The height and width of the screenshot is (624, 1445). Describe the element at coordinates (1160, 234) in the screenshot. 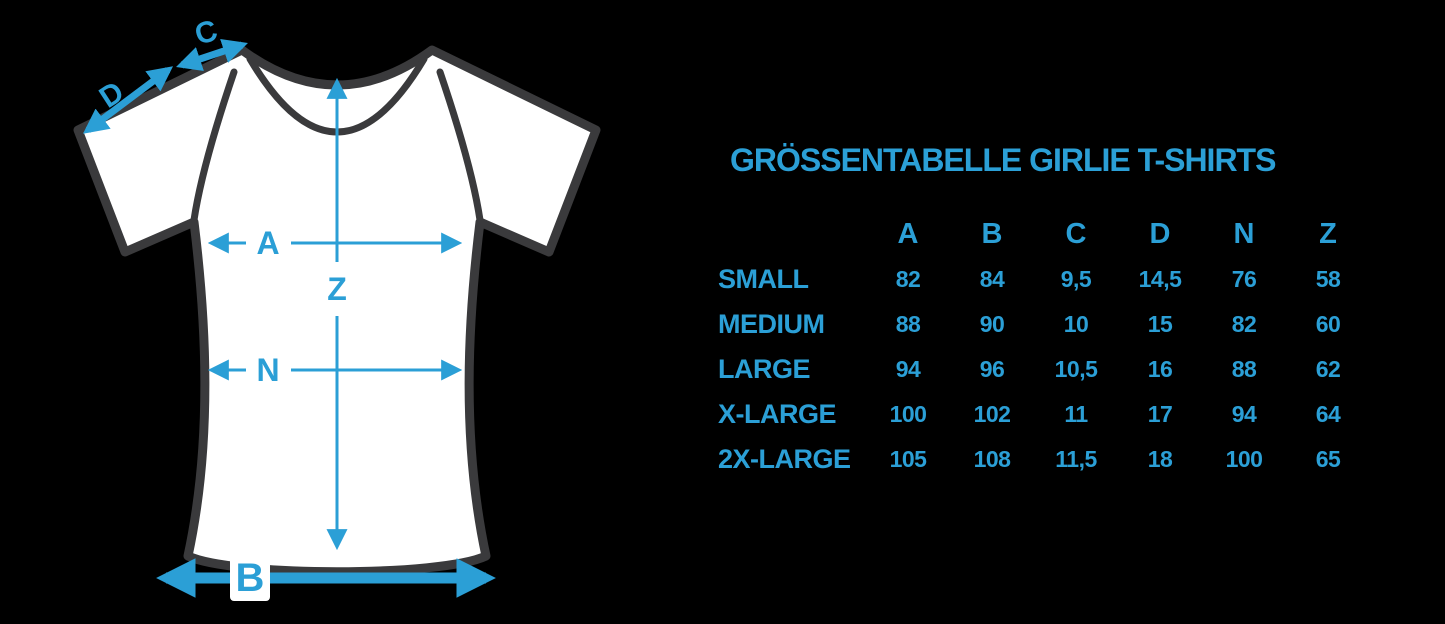

I see `column-header-d: D` at that location.